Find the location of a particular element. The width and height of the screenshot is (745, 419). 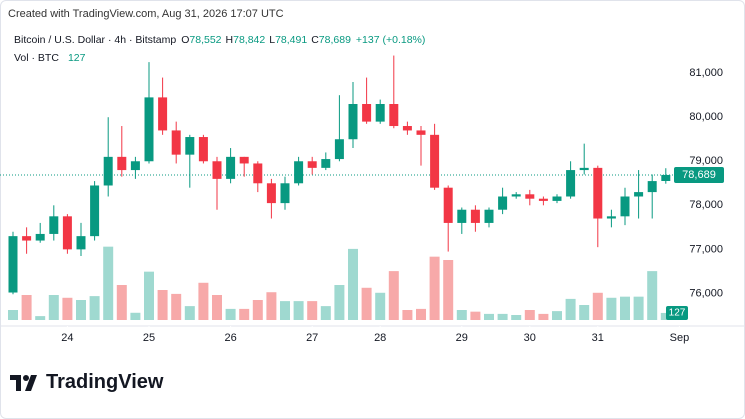

y-tick-label: 78,000 is located at coordinates (706, 205).